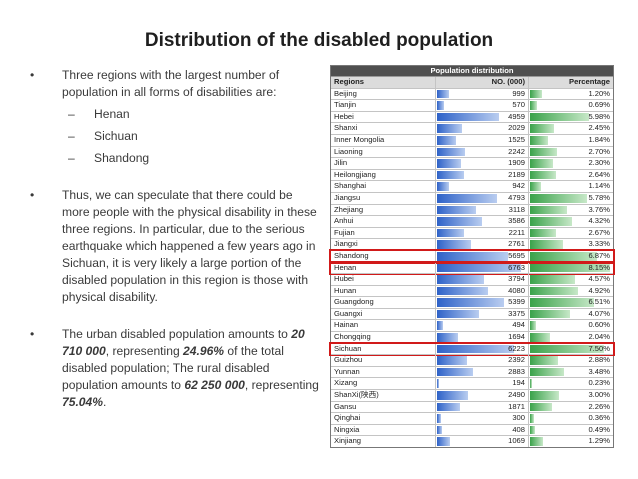  What do you see at coordinates (383, 256) in the screenshot?
I see `region-cell: Shandong` at bounding box center [383, 256].